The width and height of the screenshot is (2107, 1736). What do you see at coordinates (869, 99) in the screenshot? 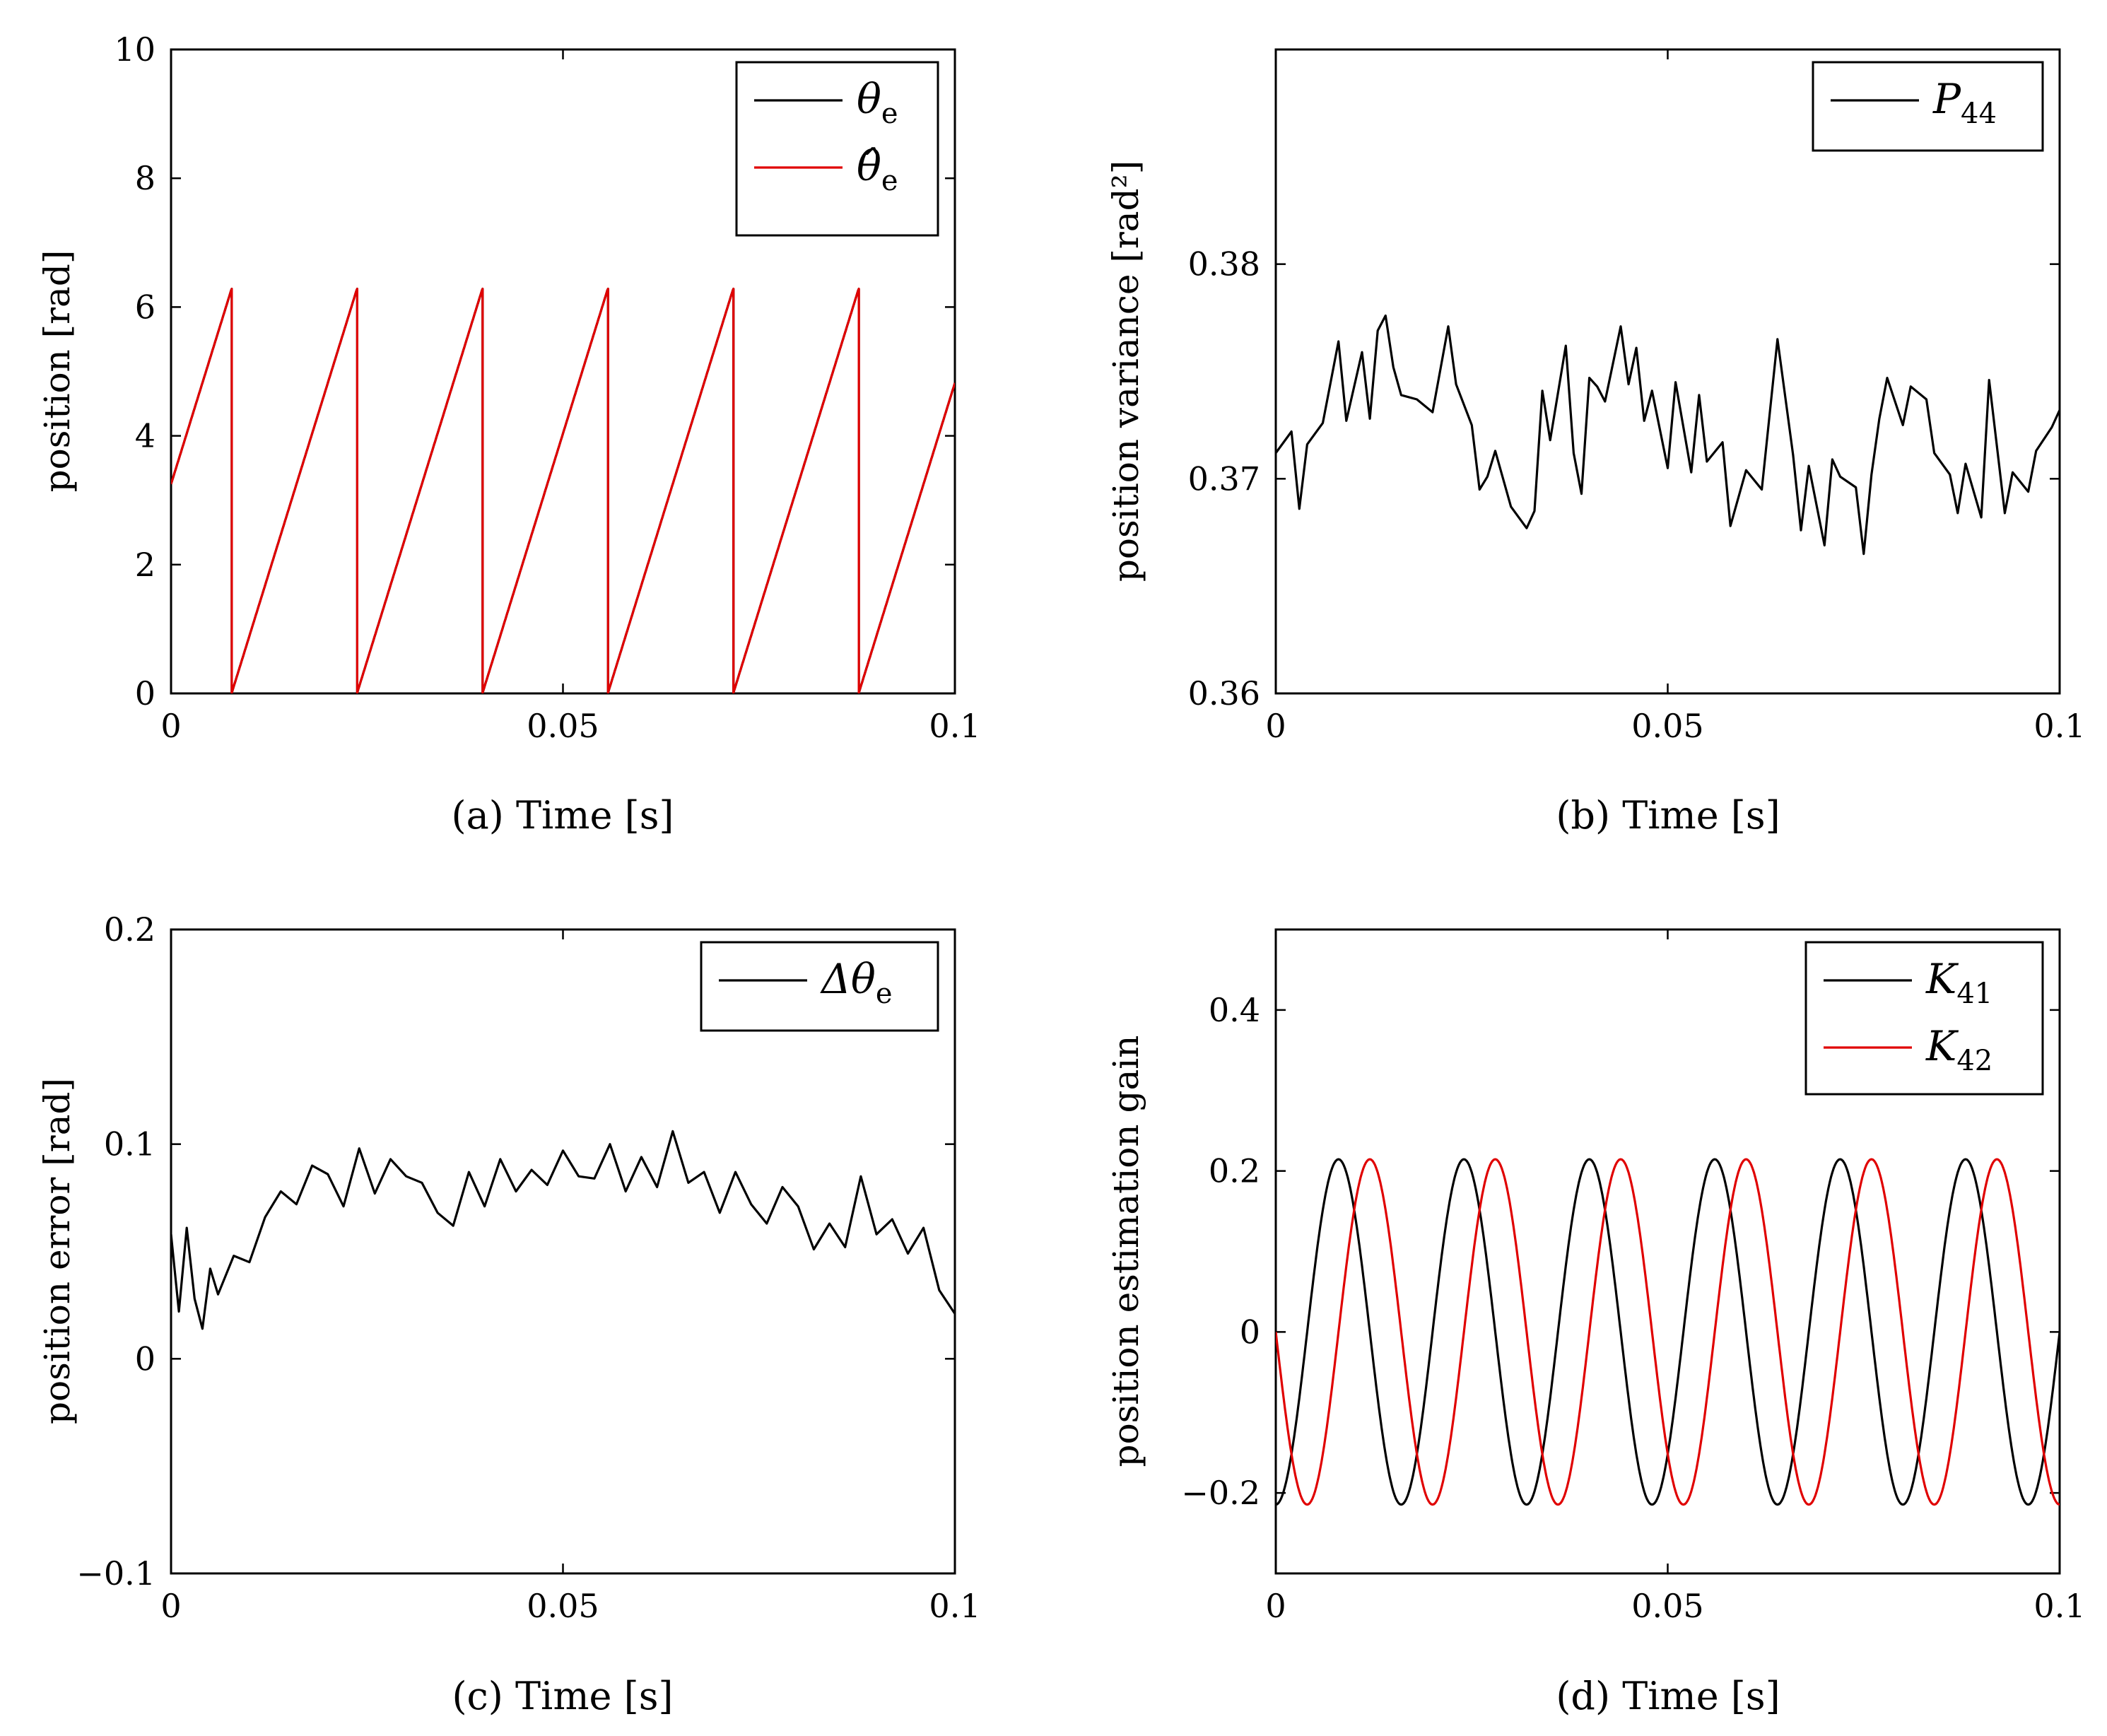
I see `legend-label-main: θ` at bounding box center [869, 99].